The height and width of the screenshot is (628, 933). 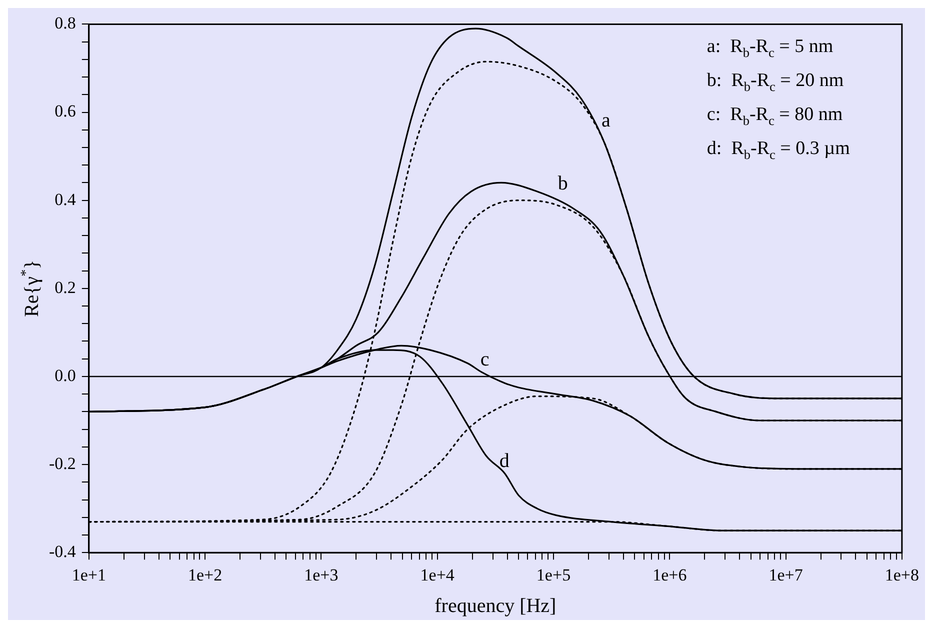 I want to click on annotation: c, so click(x=485, y=359).